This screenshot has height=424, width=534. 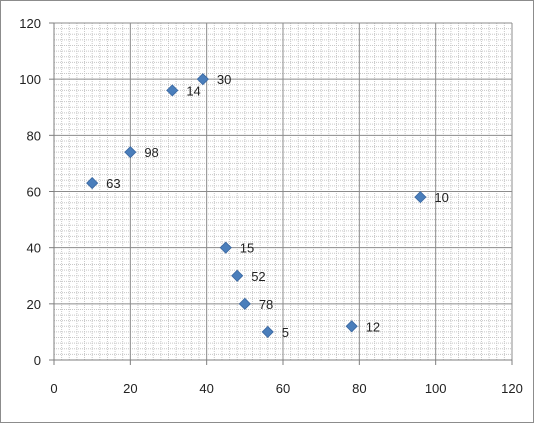 I want to click on x-tick-label: 80, so click(x=359, y=388).